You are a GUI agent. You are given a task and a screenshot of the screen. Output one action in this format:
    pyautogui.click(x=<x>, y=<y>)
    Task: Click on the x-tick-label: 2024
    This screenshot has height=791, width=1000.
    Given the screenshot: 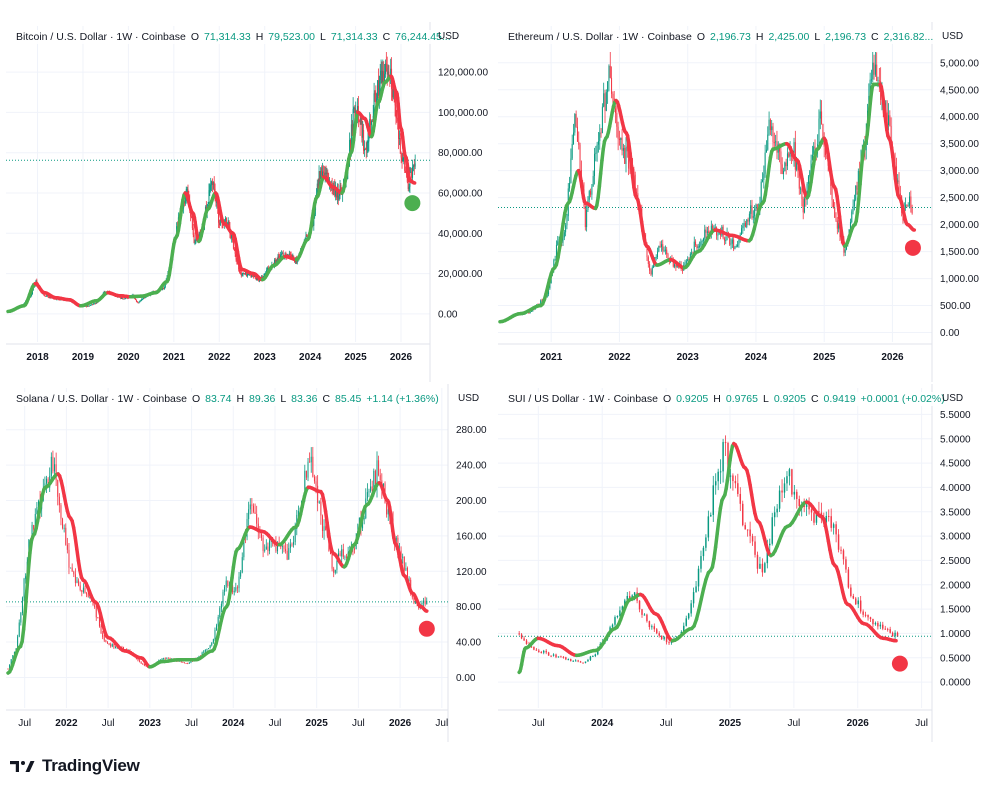 What is the action you would take?
    pyautogui.click(x=602, y=723)
    